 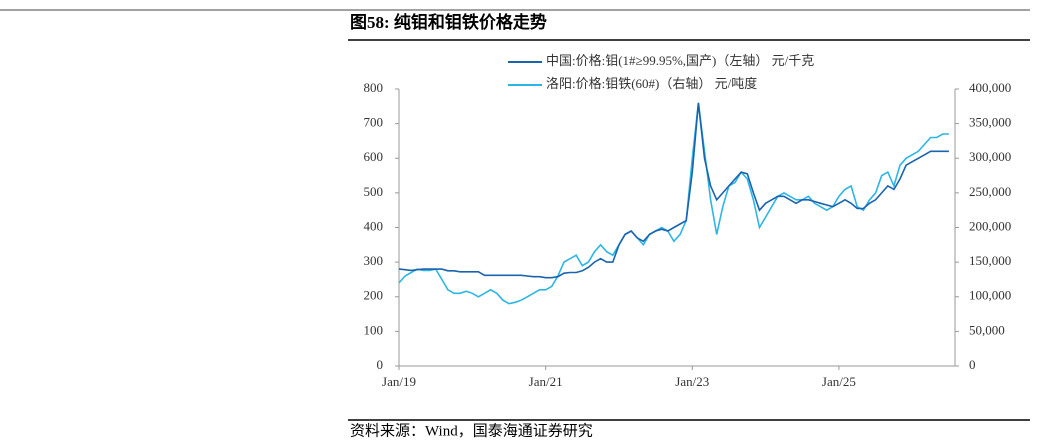 I want to click on y2-tick-label: 250,000, so click(x=990, y=191).